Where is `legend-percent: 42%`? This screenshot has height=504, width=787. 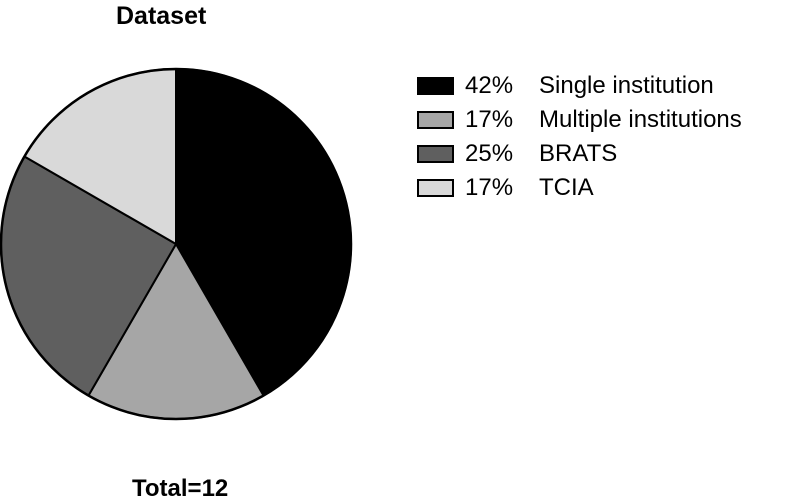
legend-percent: 42% is located at coordinates (489, 85).